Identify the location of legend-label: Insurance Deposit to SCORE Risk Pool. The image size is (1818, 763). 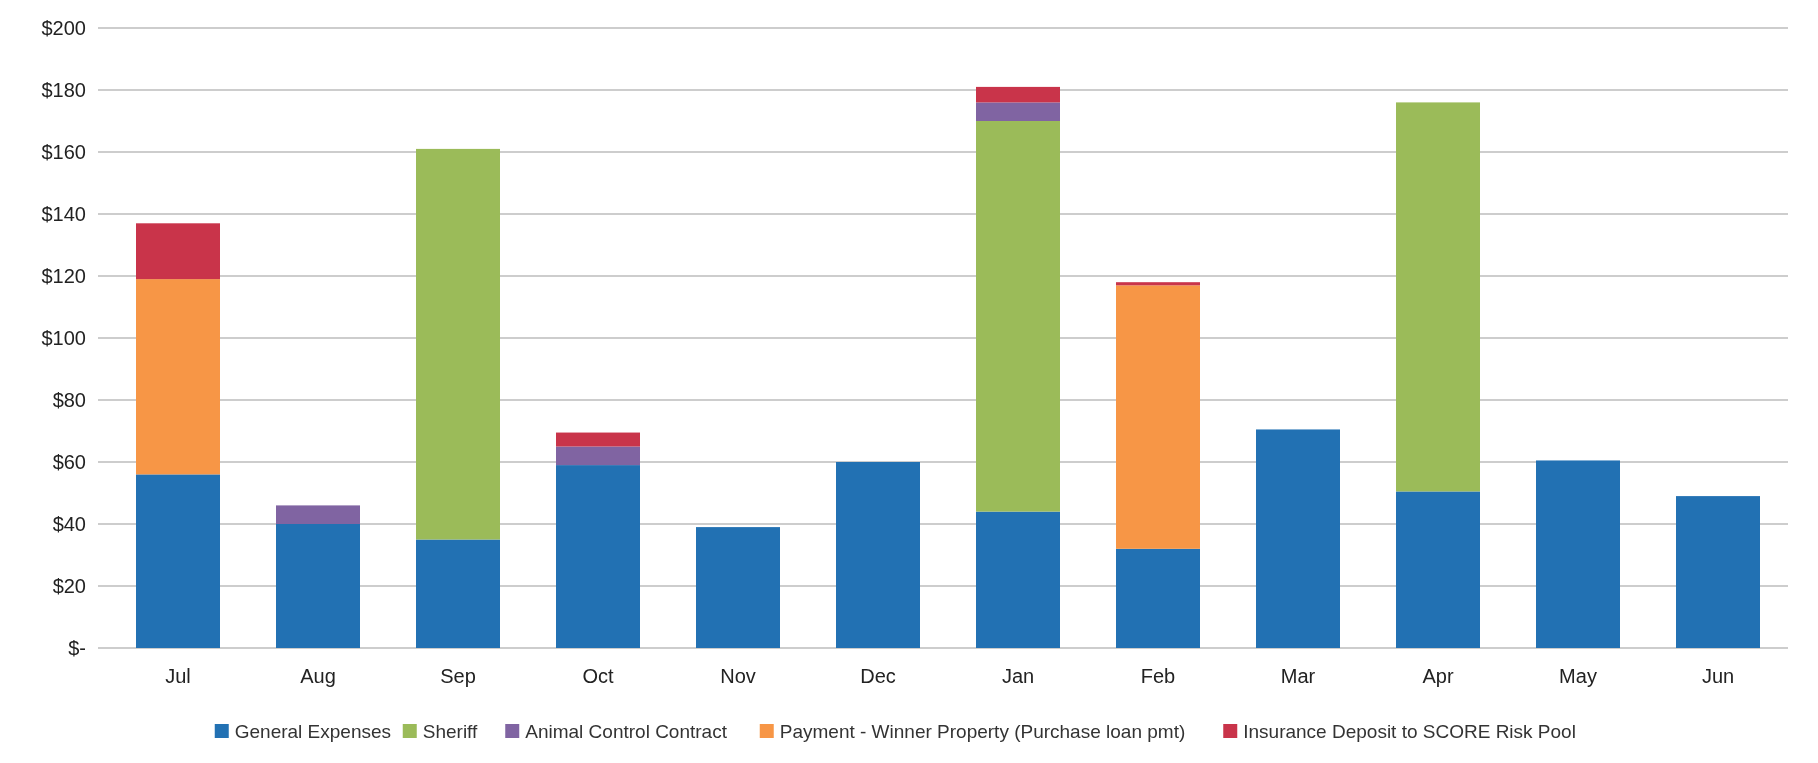
(1409, 731).